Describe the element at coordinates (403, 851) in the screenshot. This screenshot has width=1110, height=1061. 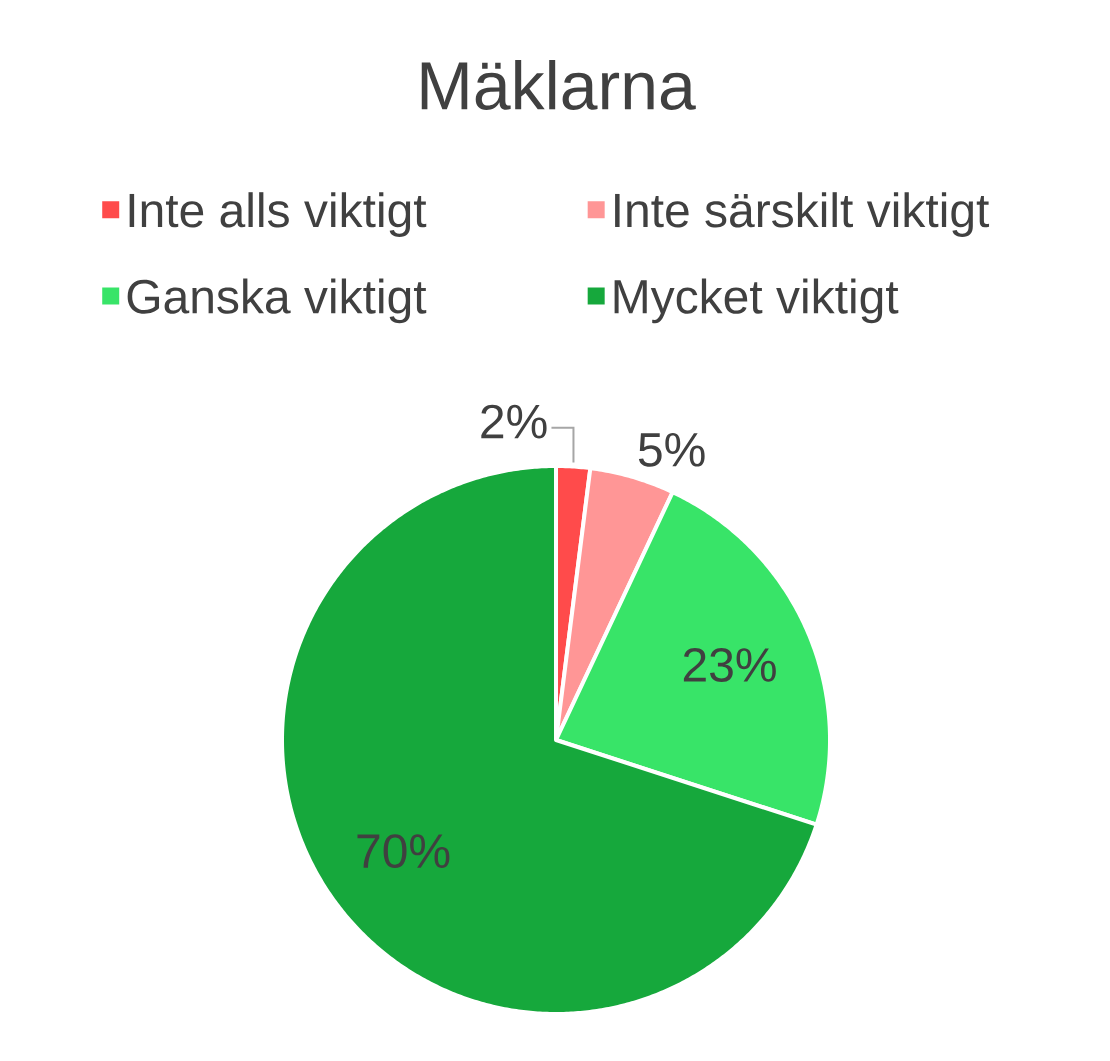
I see `data-label: 70%` at that location.